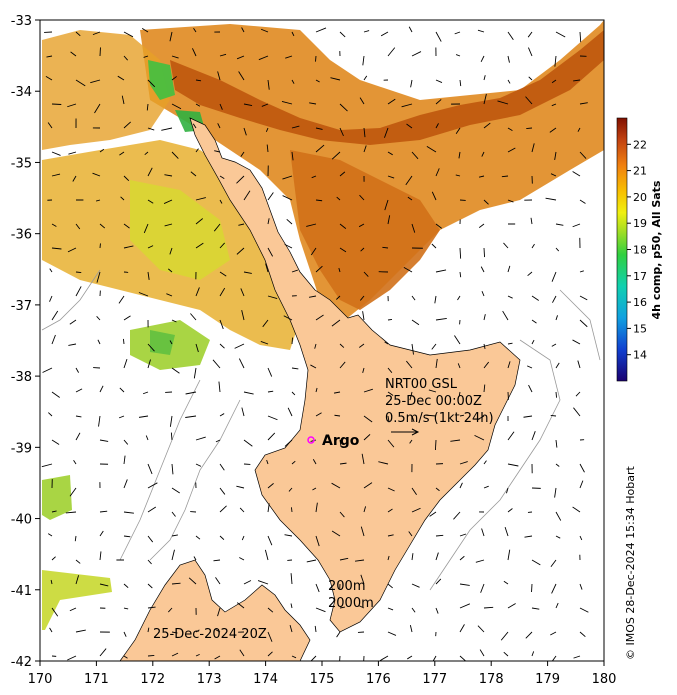 Image resolution: width=677 pixels, height=695 pixels. I want to click on lon-tick-label: 178, so click(491, 679).